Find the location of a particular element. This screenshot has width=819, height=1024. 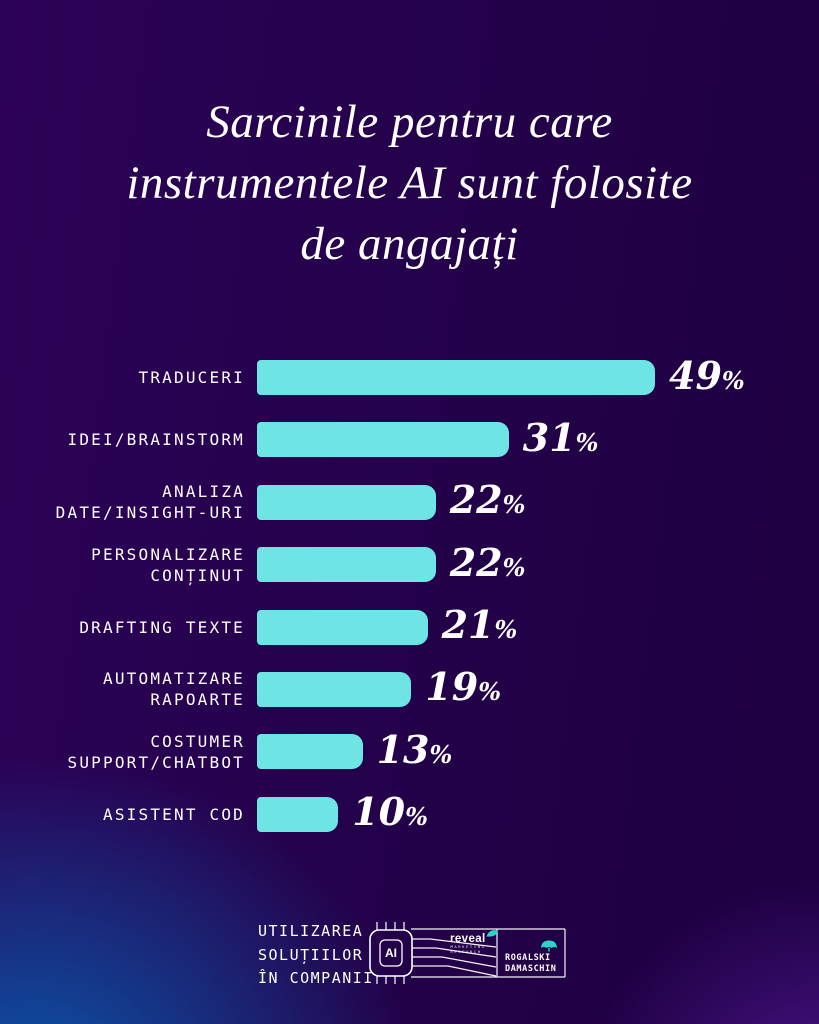

value-label: 19% is located at coordinates (463, 688).